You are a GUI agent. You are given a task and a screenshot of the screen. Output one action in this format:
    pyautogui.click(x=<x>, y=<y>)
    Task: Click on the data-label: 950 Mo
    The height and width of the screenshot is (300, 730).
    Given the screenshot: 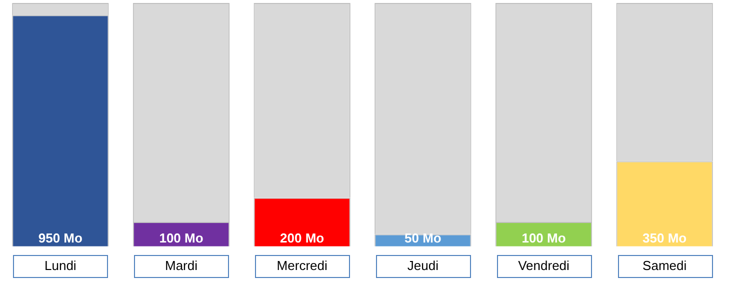 What is the action you would take?
    pyautogui.click(x=60, y=238)
    